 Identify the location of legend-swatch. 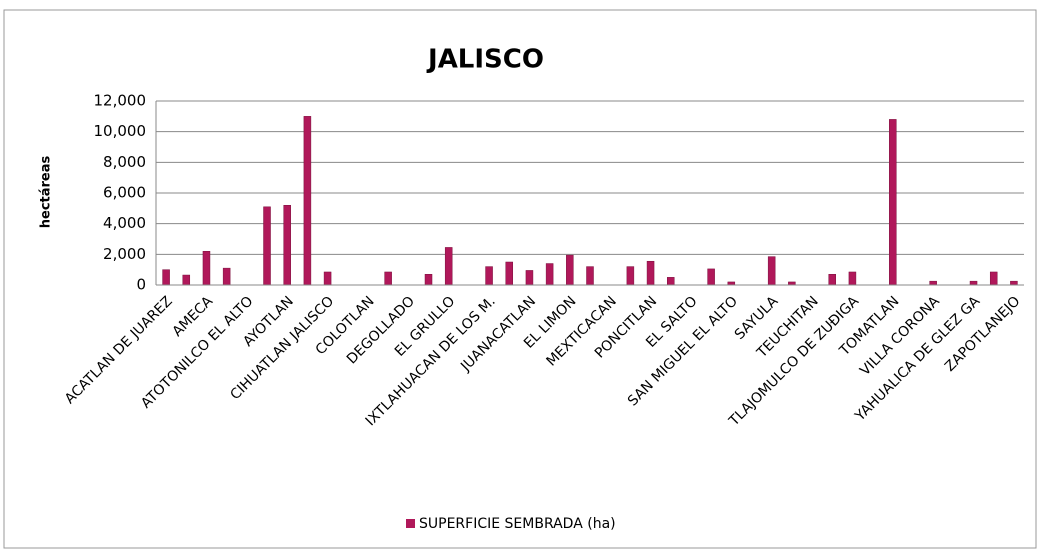
(410, 523).